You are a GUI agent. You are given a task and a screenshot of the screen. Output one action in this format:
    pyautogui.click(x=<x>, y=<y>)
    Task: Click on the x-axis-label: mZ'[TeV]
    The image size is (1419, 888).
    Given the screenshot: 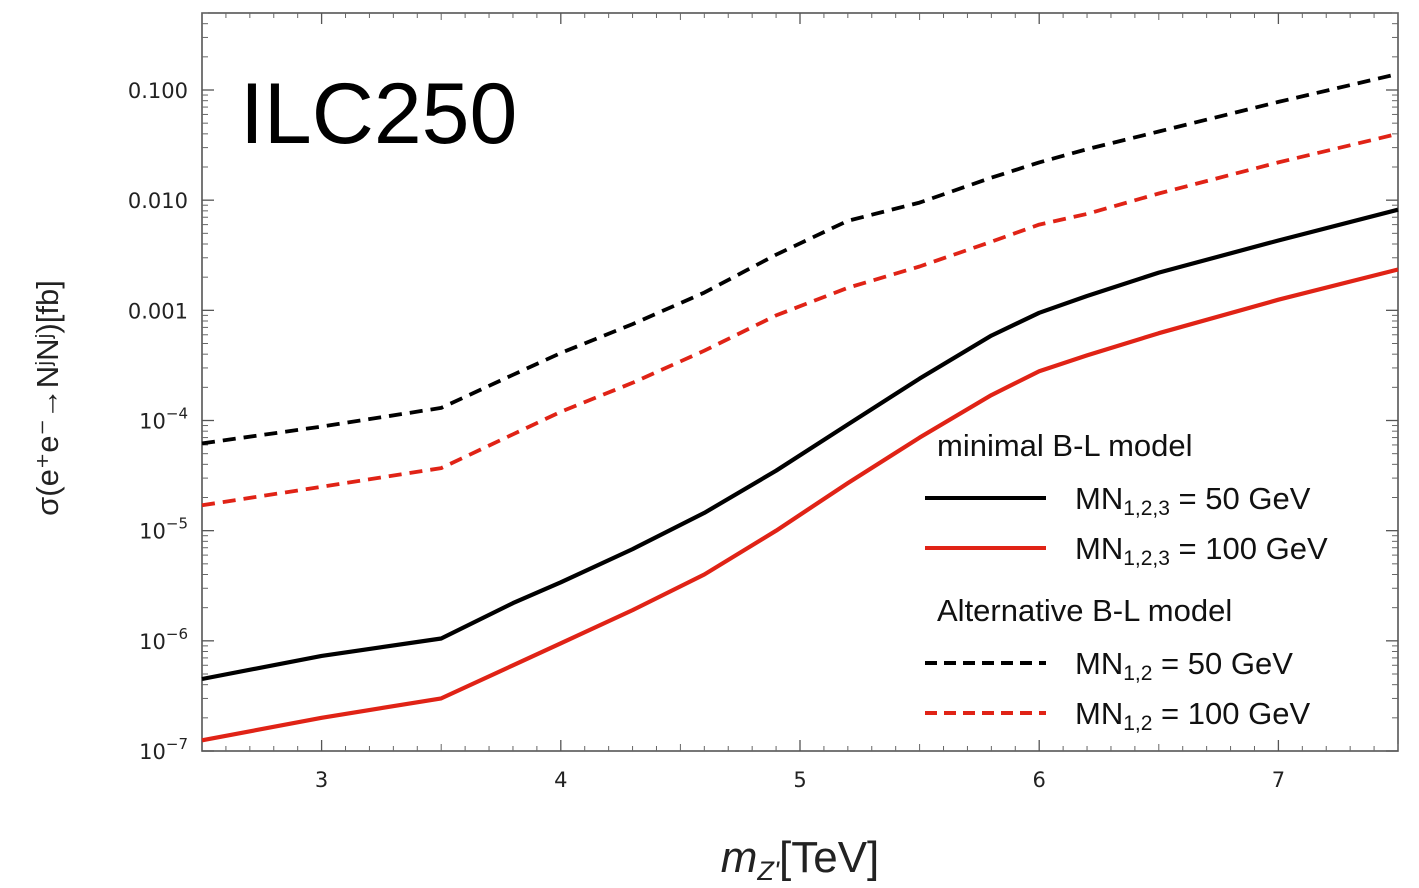 What is the action you would take?
    pyautogui.click(x=800, y=859)
    